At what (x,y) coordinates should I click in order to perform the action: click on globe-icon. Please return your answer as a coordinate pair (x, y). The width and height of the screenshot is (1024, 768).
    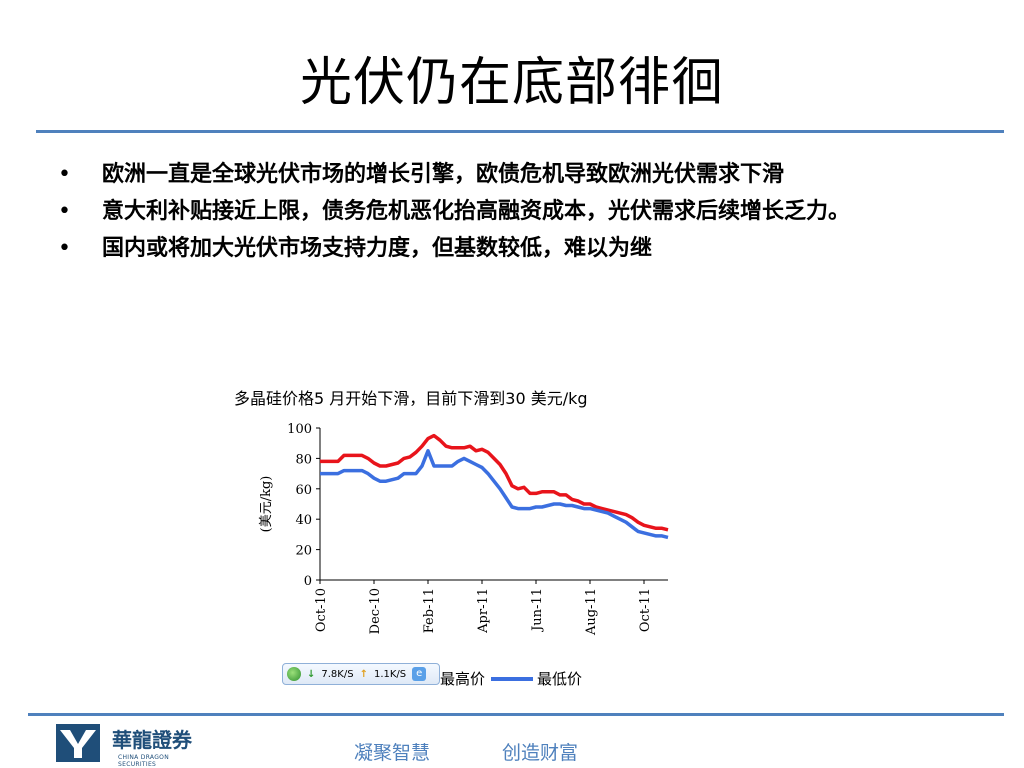
    Looking at the image, I should click on (294, 674).